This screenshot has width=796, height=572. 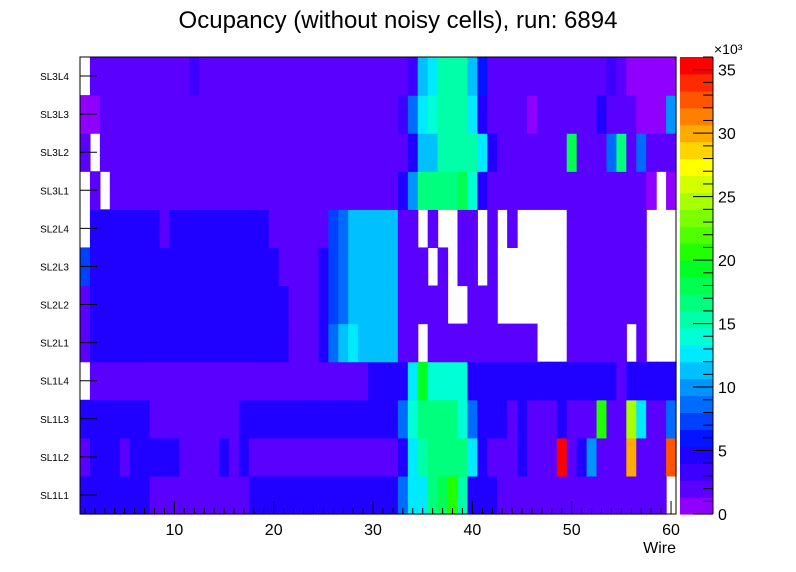 What do you see at coordinates (382, 520) in the screenshot?
I see `x-axis: 10 20 30 40 50 60` at bounding box center [382, 520].